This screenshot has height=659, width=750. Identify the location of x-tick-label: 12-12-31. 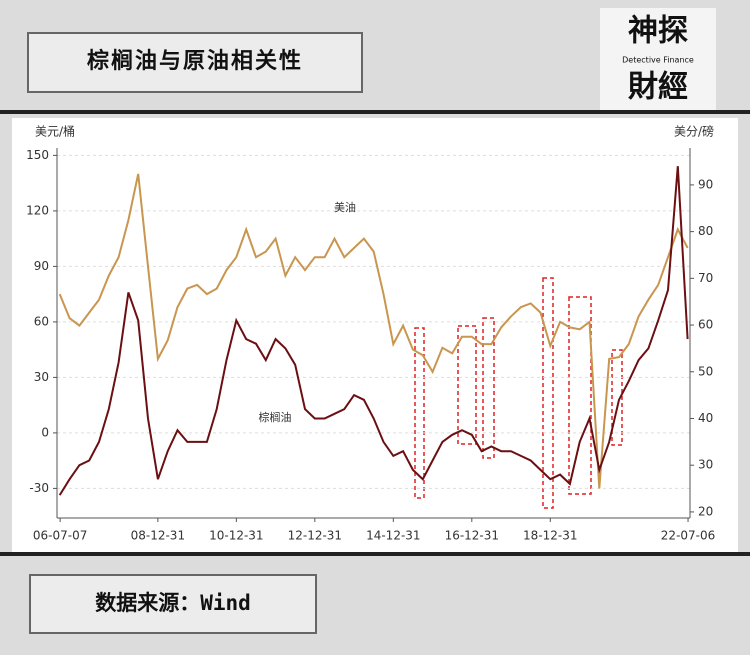
(315, 536).